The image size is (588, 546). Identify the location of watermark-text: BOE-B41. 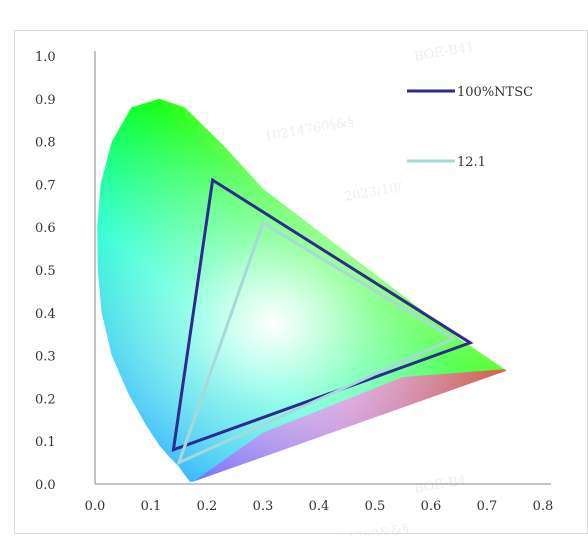
(444, 52).